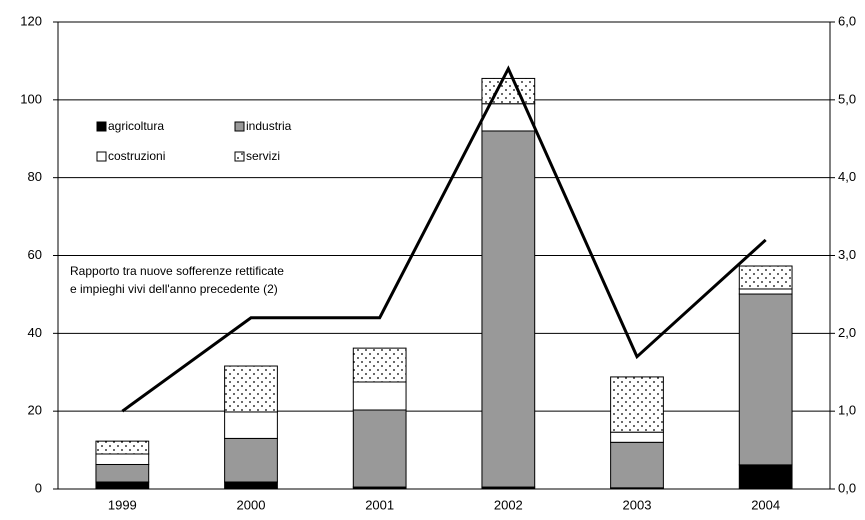 The width and height of the screenshot is (865, 520). What do you see at coordinates (508, 504) in the screenshot?
I see `x-tick-label: 2002` at bounding box center [508, 504].